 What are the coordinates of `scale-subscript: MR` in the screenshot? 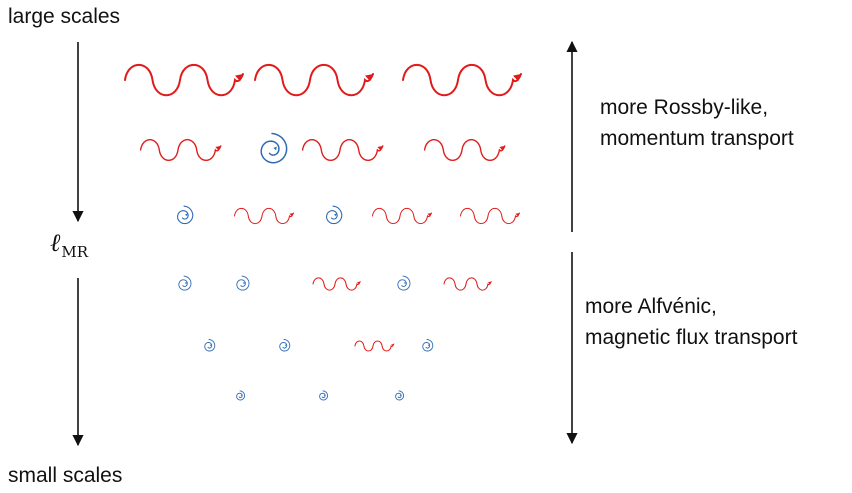 It's located at (75, 252).